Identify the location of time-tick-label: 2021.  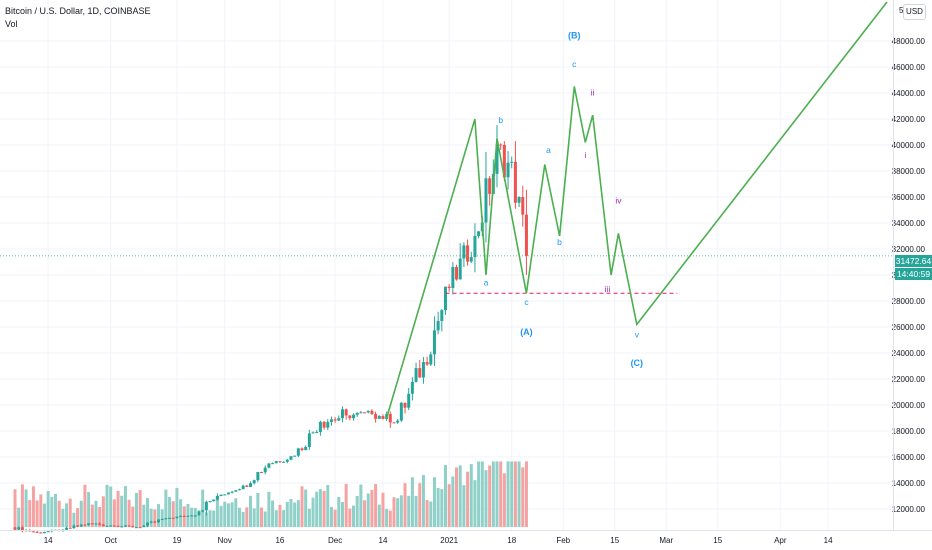
(449, 540).